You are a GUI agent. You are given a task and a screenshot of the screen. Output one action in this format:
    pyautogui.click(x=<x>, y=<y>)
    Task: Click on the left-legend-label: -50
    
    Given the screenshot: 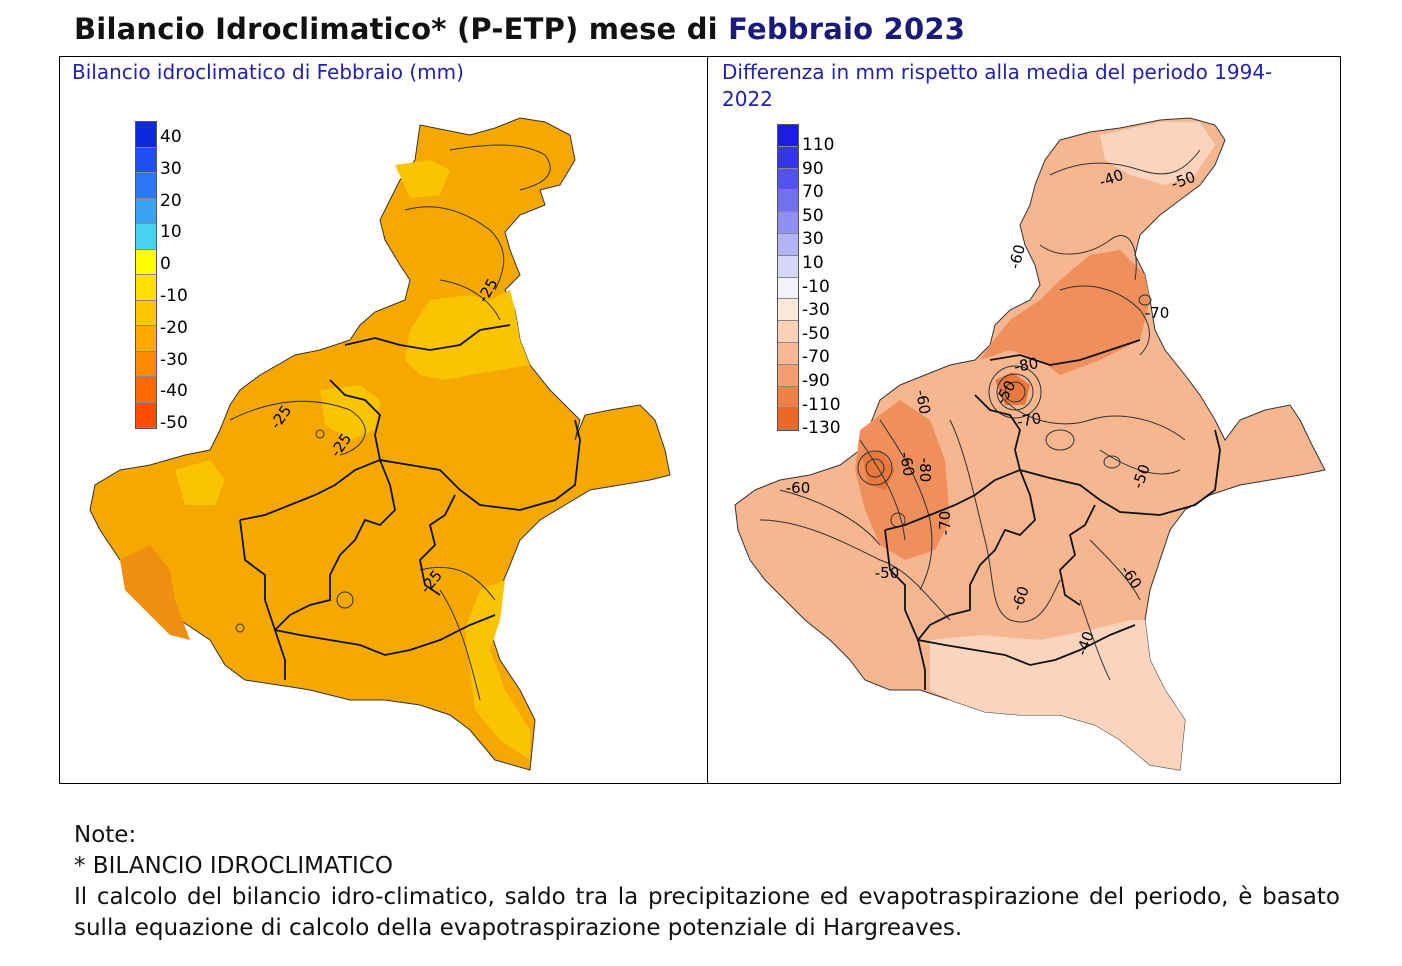 What is the action you would take?
    pyautogui.click(x=174, y=423)
    